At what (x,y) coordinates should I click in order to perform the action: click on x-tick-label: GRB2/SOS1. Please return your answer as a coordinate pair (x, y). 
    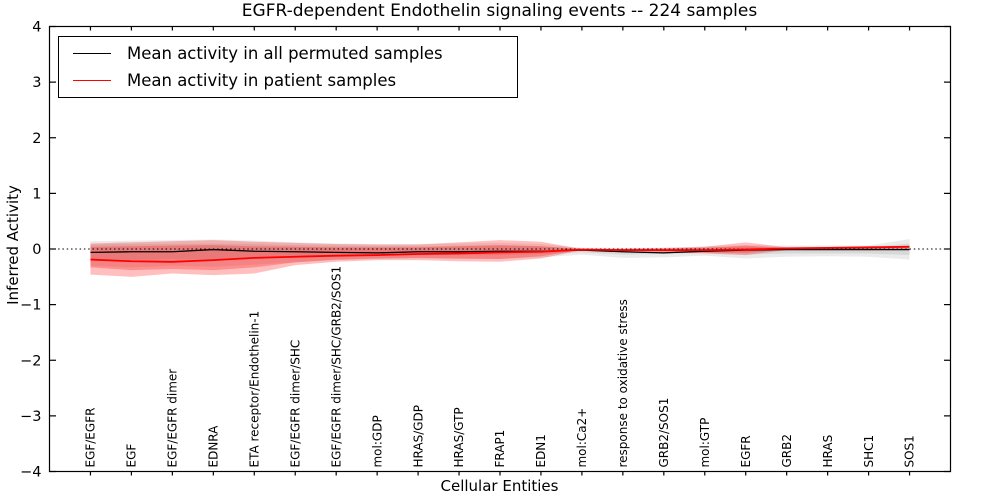
    Looking at the image, I should click on (664, 433).